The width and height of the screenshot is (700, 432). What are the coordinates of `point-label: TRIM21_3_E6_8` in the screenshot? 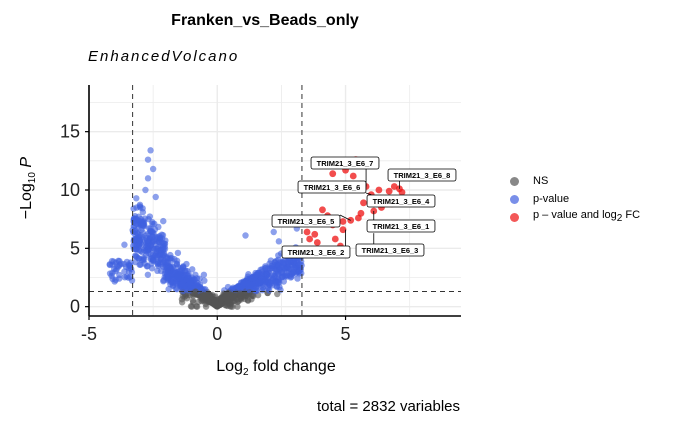 It's located at (422, 175).